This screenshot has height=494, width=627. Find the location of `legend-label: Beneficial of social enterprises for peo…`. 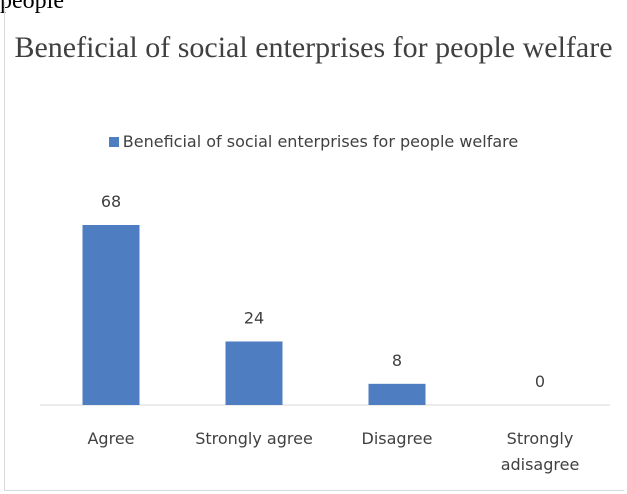

legend-label: Beneficial of social enterprises for peo… is located at coordinates (320, 141).